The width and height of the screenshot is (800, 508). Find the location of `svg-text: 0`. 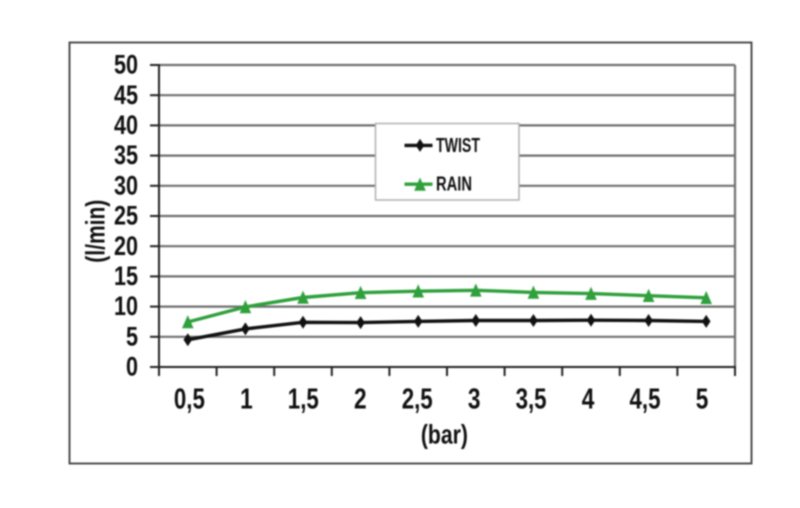

svg-text: 0 is located at coordinates (132, 367).